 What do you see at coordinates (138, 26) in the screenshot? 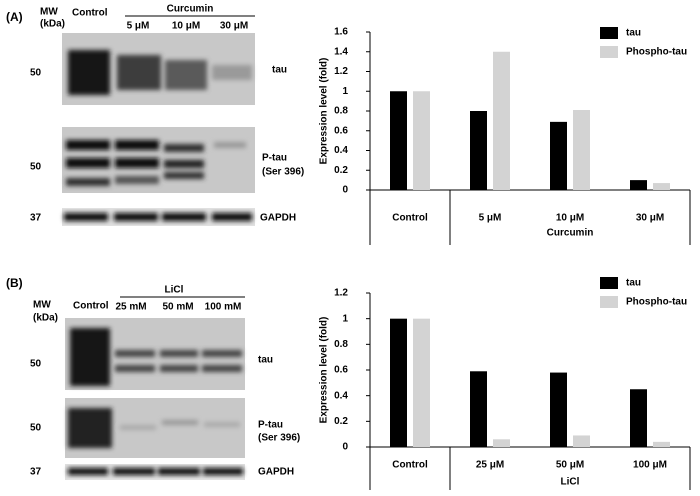
I see `lane-label: 5 μM` at bounding box center [138, 26].